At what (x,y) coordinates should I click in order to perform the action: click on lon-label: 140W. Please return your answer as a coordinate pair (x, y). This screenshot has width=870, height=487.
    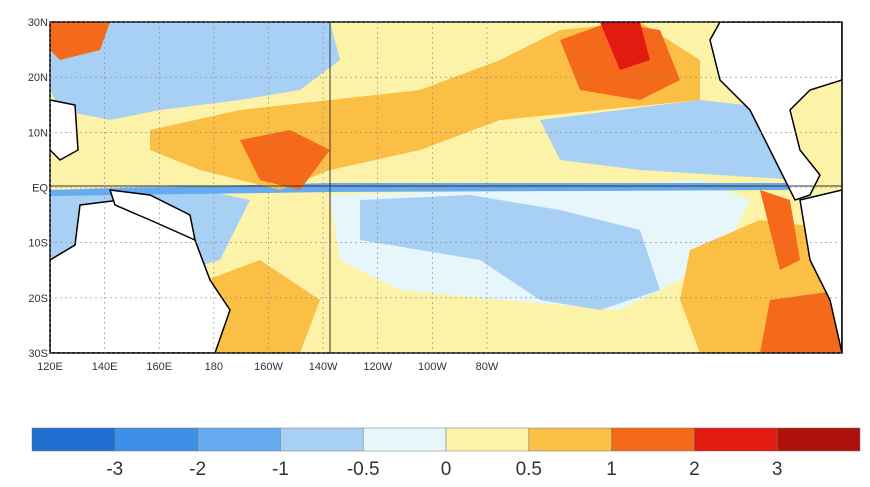
    Looking at the image, I should click on (323, 367).